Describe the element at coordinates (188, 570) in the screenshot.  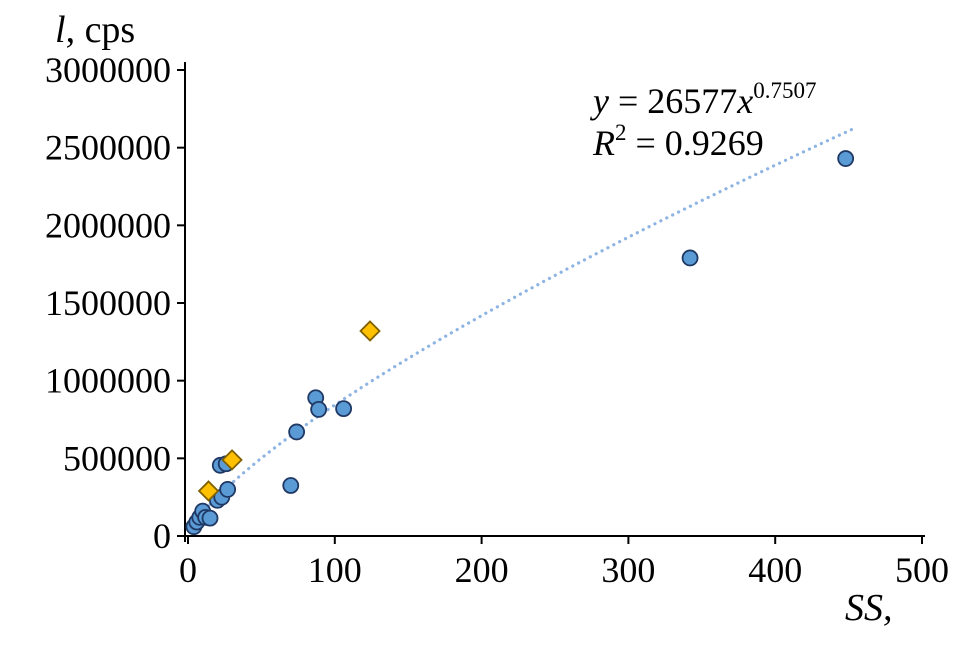
I see `x-tick-label: 0` at that location.